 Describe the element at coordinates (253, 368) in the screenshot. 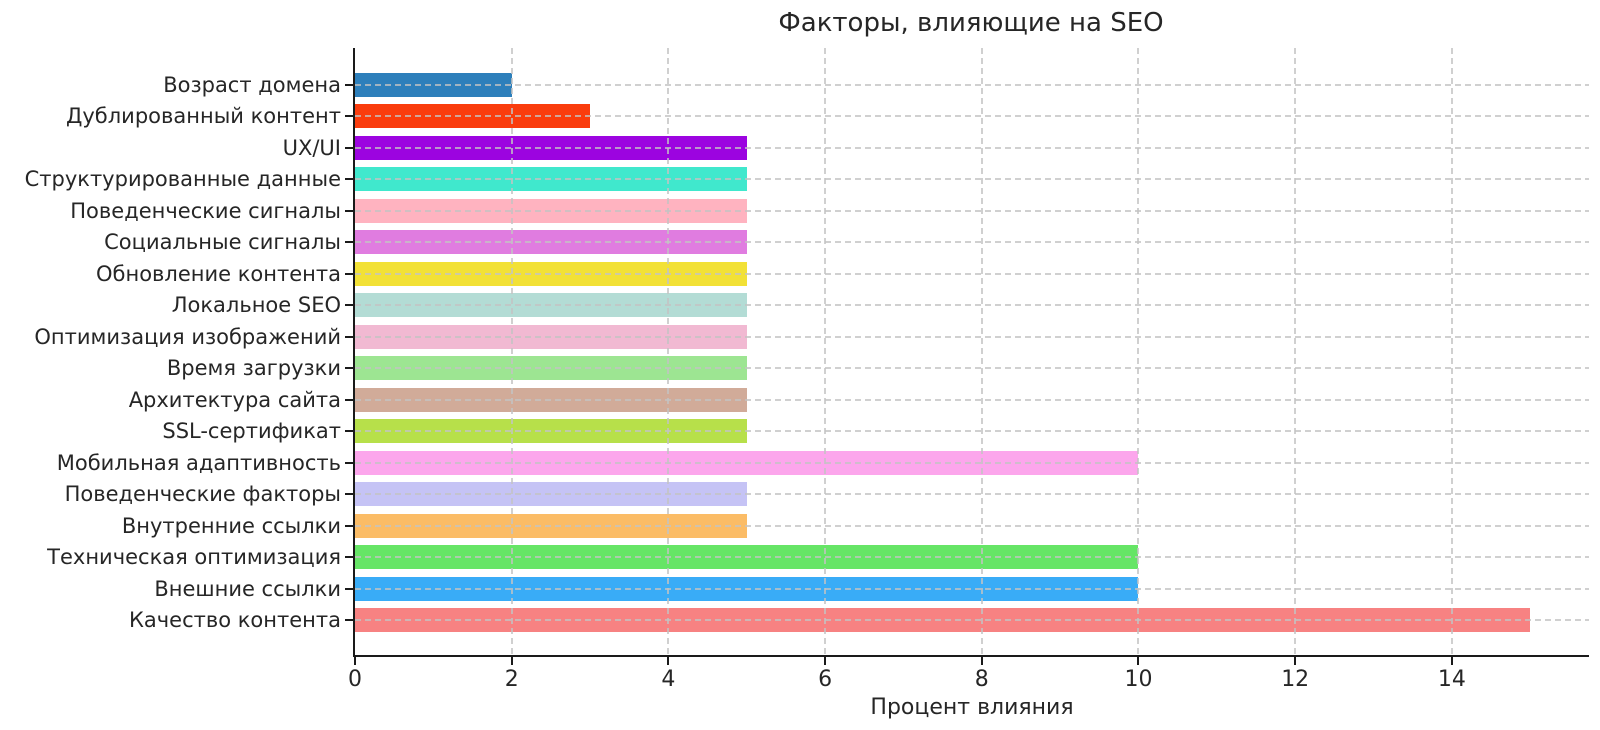

I see `y-tick-label: Время загрузки` at that location.